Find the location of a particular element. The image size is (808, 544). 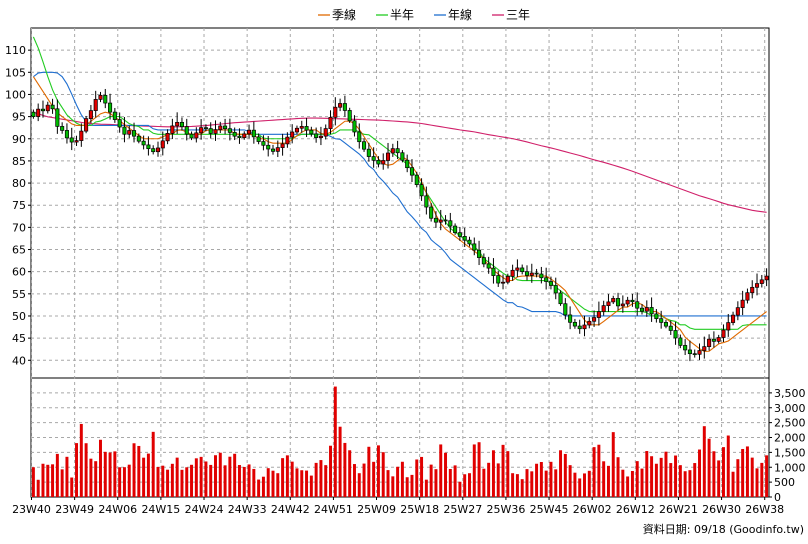

volume-tick-label-2: 1,000 is located at coordinates (790, 467).